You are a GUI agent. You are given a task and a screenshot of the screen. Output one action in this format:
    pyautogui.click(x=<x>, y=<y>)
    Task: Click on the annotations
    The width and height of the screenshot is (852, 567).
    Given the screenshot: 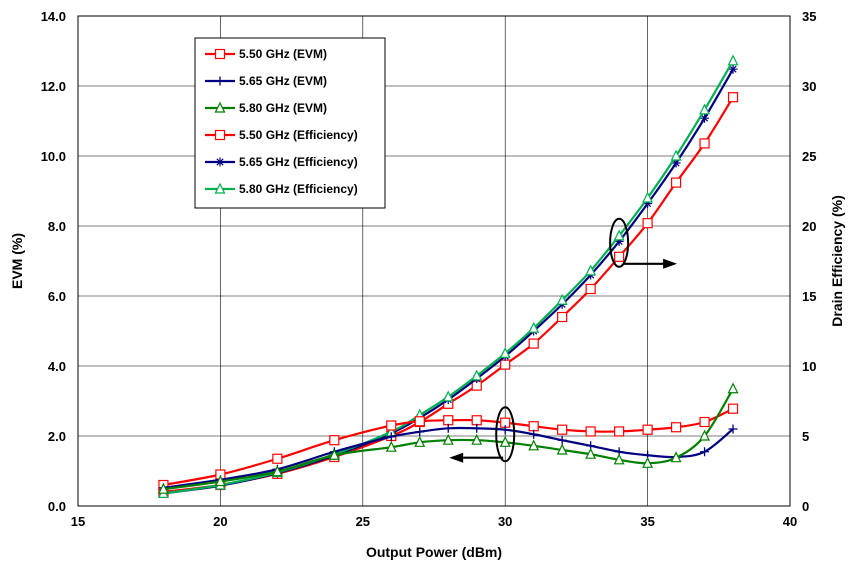 What is the action you would take?
    pyautogui.click(x=563, y=340)
    